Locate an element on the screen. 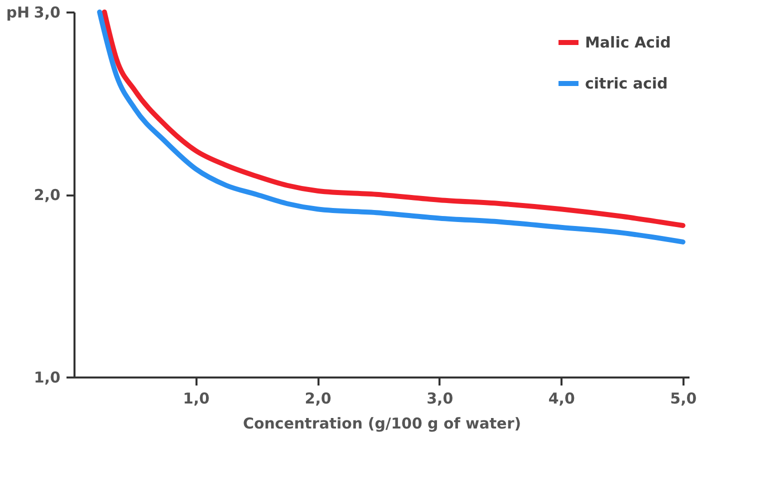  x-tick-label: 2,0 is located at coordinates (318, 399).